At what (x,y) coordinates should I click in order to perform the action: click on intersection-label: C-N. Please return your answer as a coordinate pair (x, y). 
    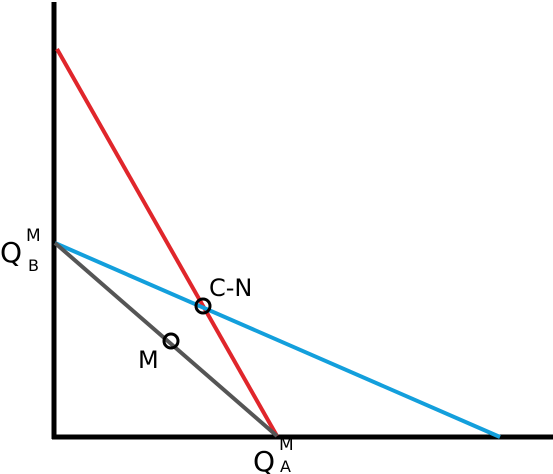
    Looking at the image, I should click on (230, 288).